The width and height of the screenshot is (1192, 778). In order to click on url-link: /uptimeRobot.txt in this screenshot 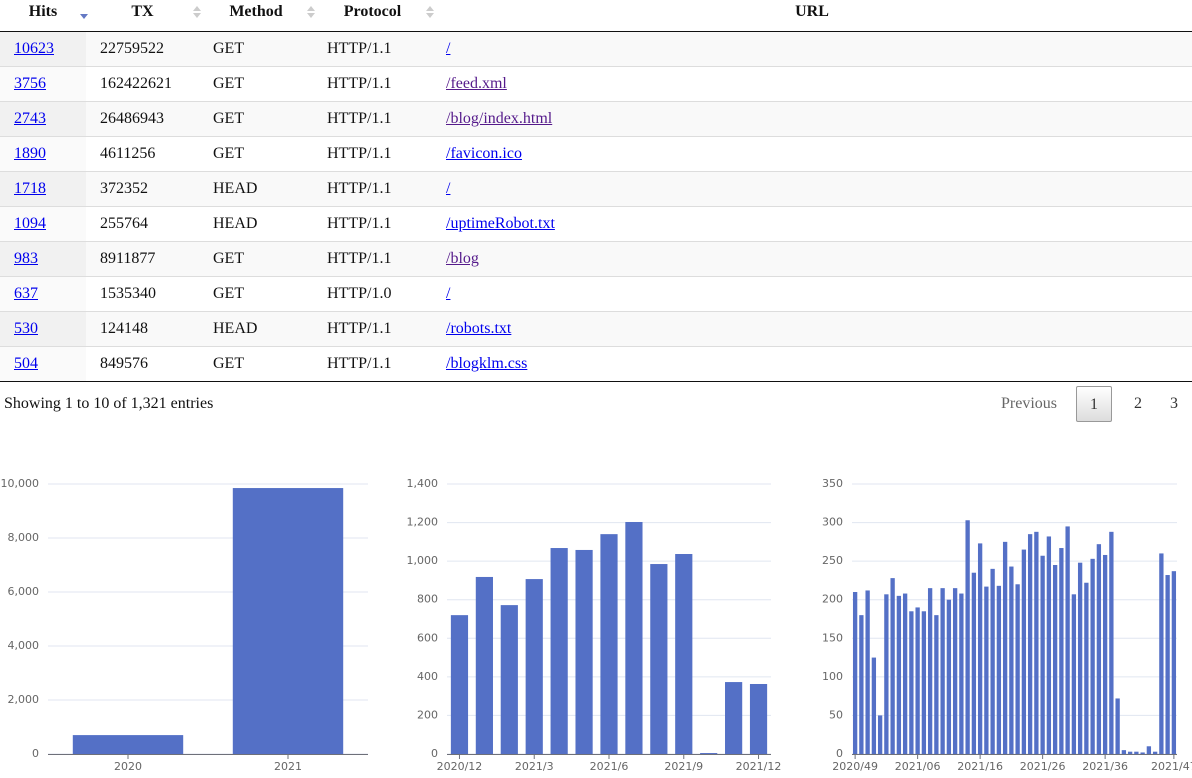, I will do `click(500, 223)`.